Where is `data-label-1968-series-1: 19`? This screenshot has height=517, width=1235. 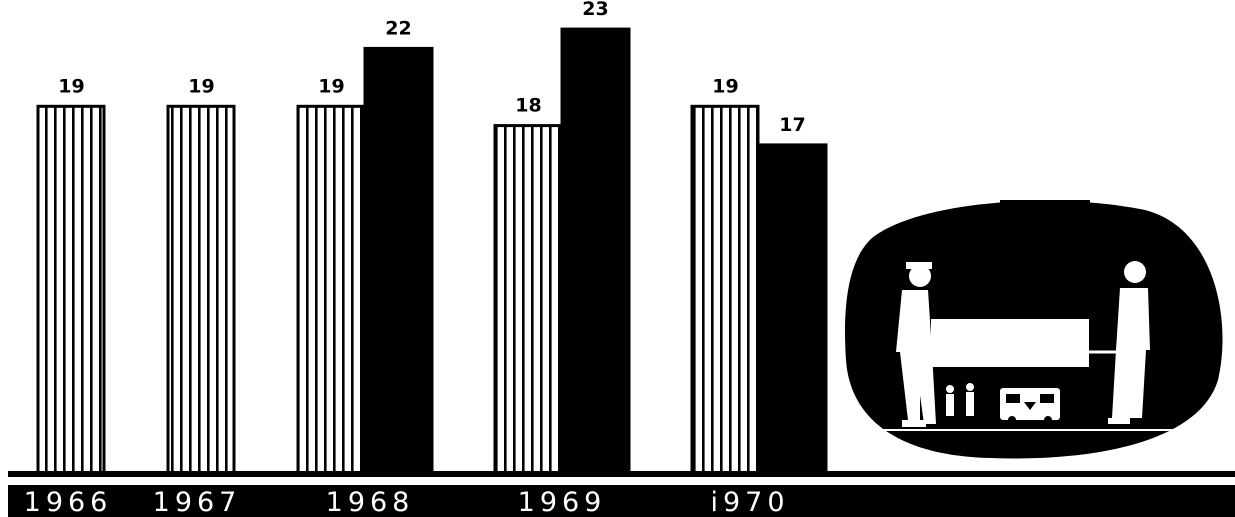
data-label-1968-series-1: 19 is located at coordinates (331, 86).